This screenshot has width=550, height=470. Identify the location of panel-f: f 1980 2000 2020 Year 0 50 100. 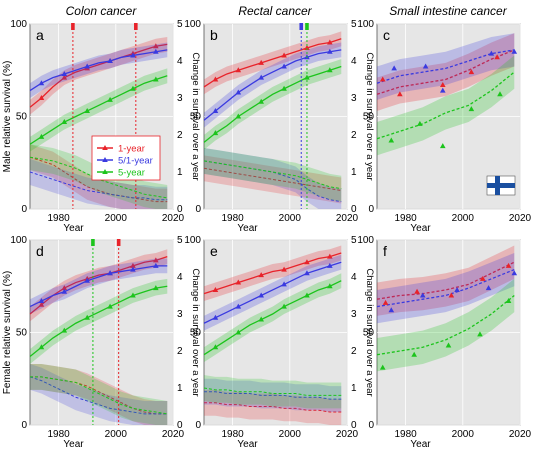
(444, 342).